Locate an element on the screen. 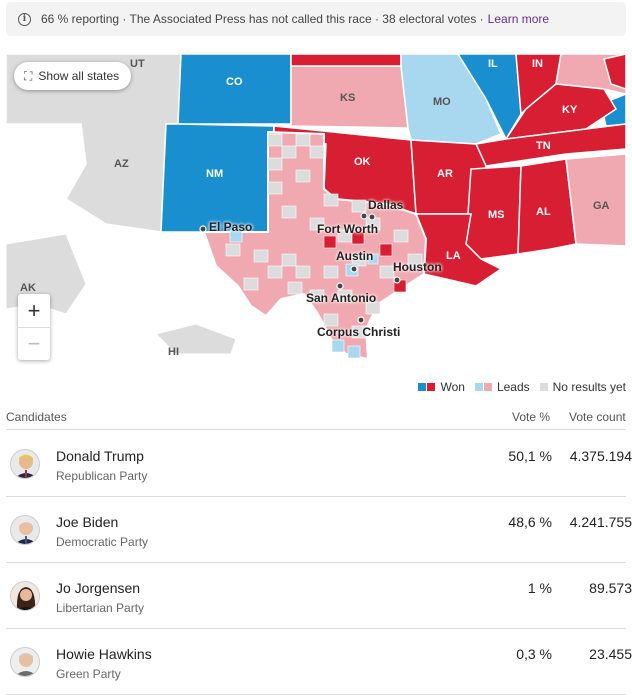 The height and width of the screenshot is (695, 632). candidate-name: Joe Biden is located at coordinates (87, 522).